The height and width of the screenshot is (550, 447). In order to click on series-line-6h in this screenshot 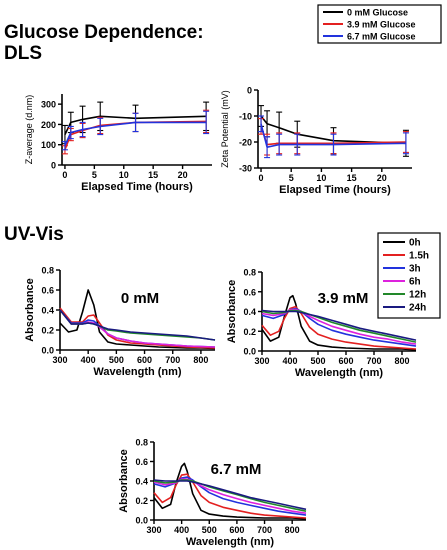, I will do `click(137, 328)`.